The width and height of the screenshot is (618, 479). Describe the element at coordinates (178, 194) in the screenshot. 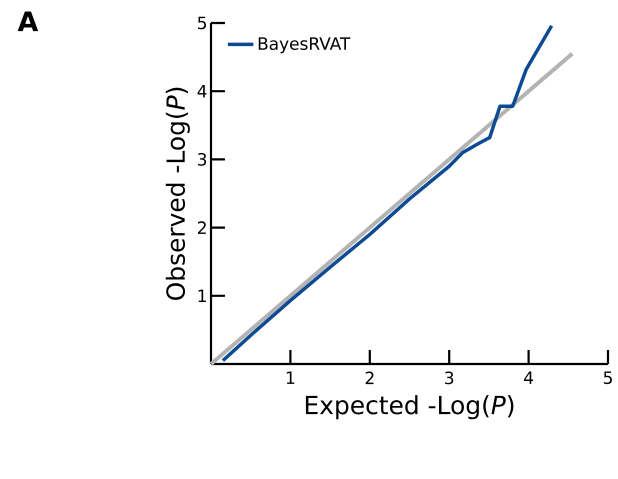

I see `y-axis-title: Observed -Log(P)` at that location.